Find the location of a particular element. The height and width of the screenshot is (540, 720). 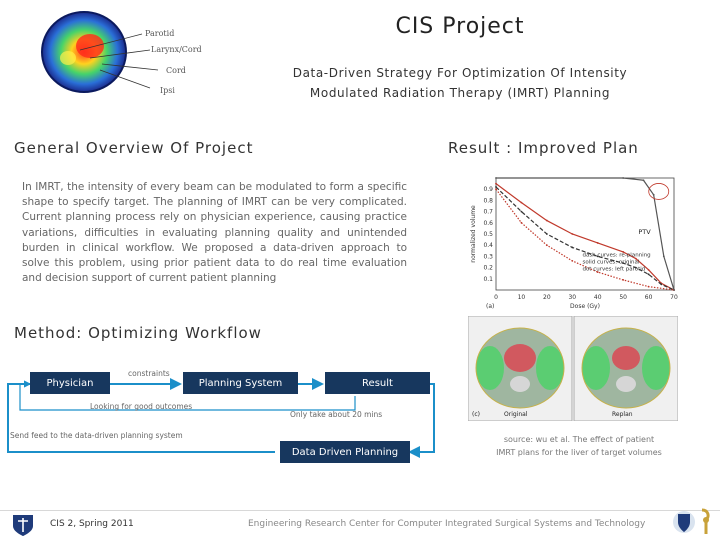

legend-entry: dot curves: left parotid is located at coordinates (613, 269).